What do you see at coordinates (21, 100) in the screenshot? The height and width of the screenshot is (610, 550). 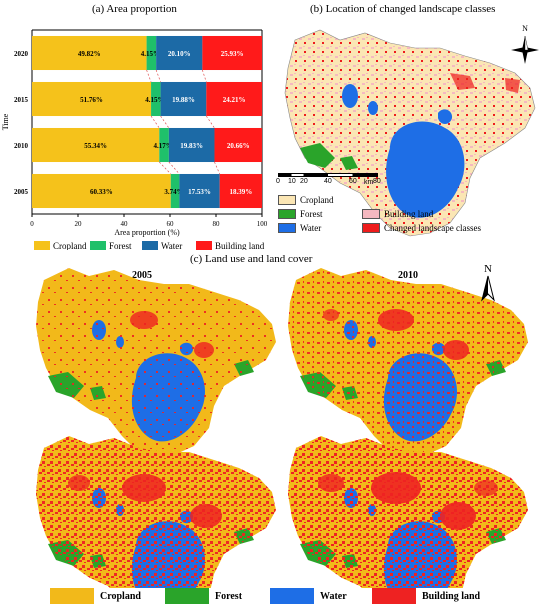 I see `category-label-2015: 2015` at bounding box center [21, 100].